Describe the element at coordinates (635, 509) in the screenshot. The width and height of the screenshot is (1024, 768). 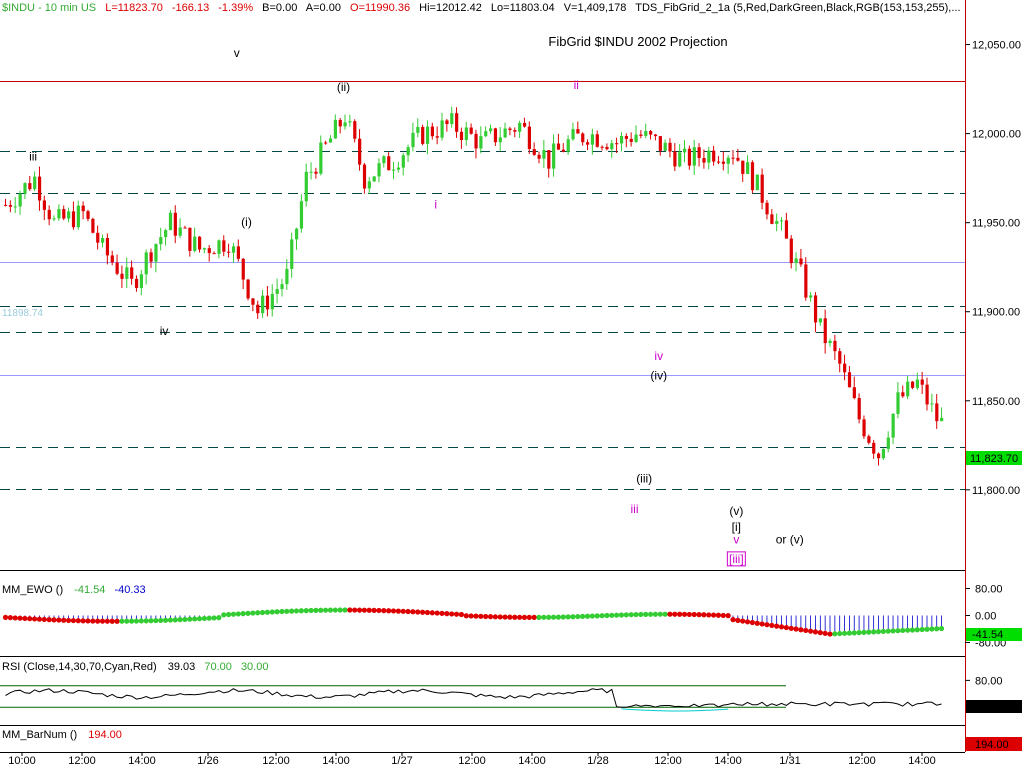
I see `wave-label: iii` at that location.